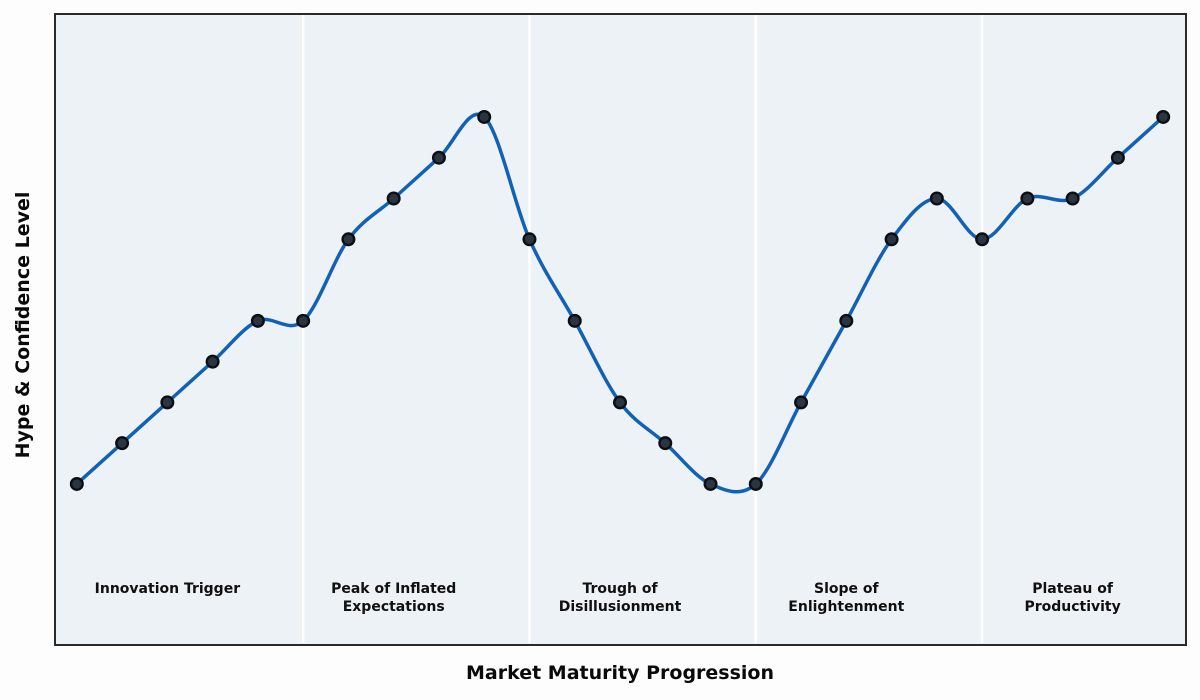 The width and height of the screenshot is (1200, 700). What do you see at coordinates (620, 673) in the screenshot?
I see `x-axis-label: Market Maturity Progression` at bounding box center [620, 673].